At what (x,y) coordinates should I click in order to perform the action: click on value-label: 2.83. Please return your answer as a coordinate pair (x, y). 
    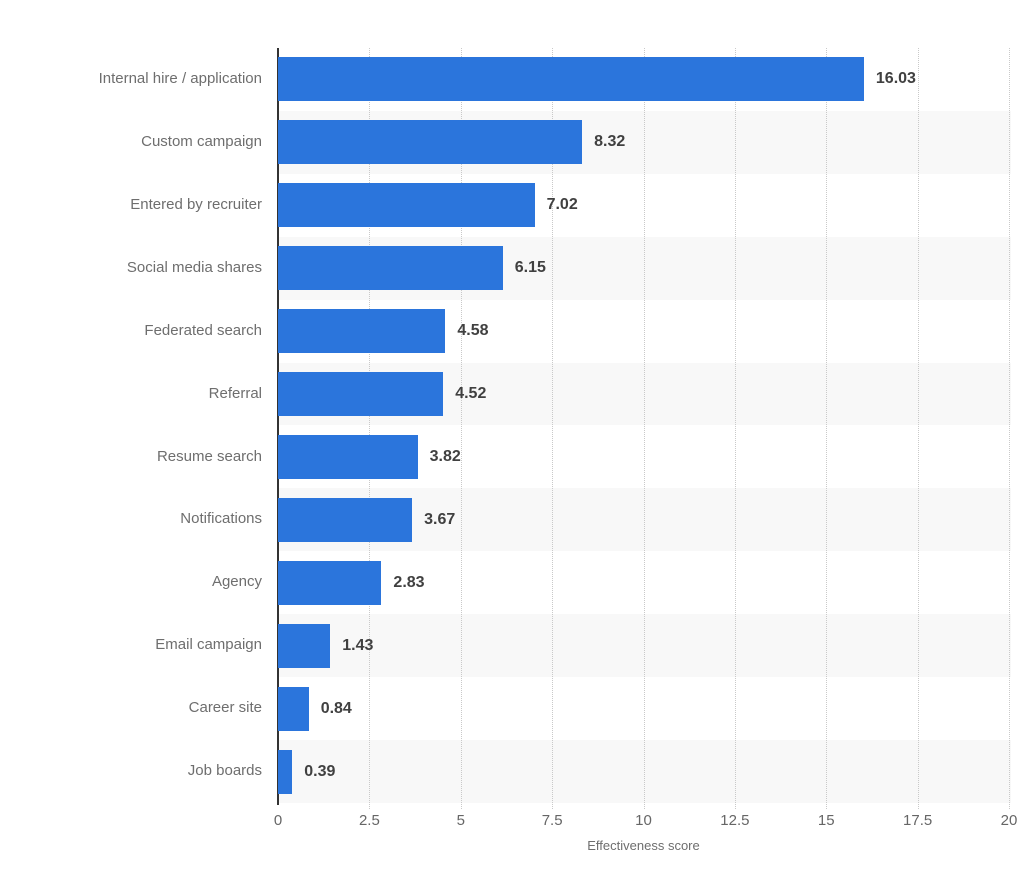
    Looking at the image, I should click on (409, 582).